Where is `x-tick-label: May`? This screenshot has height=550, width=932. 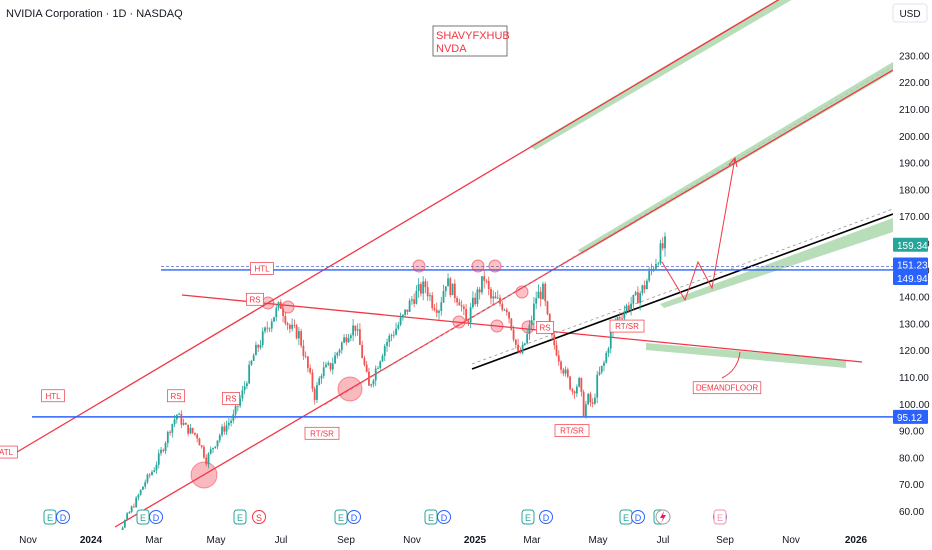
x-tick-label: May is located at coordinates (216, 540).